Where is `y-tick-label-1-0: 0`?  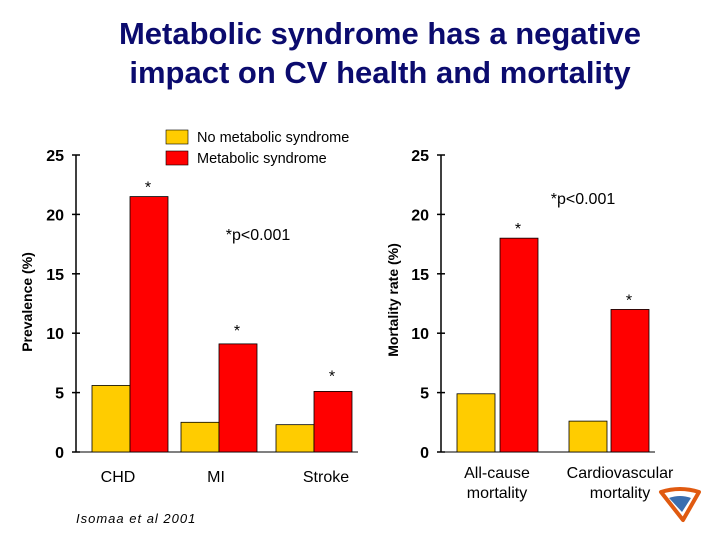 y-tick-label-1-0: 0 is located at coordinates (424, 453).